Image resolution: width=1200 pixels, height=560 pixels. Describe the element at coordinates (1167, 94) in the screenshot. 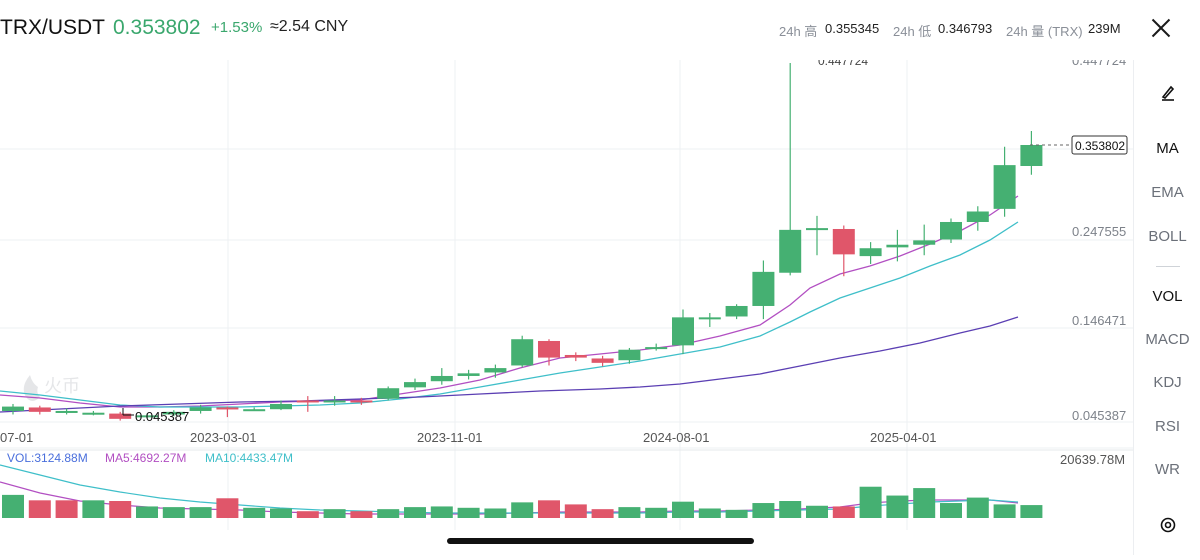

I see `pen-icon` at that location.